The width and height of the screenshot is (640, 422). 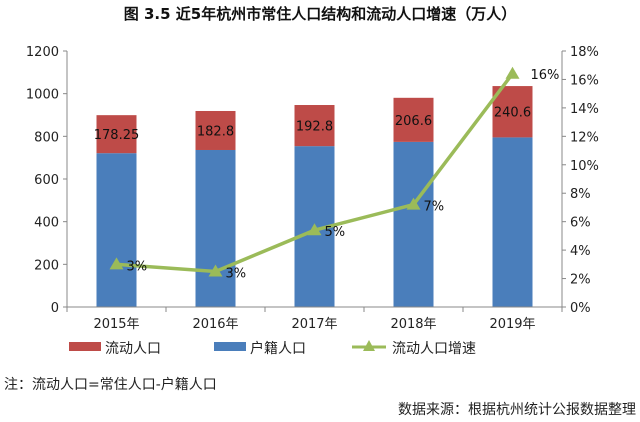 I want to click on footnote: 注：流动人口=常住人口-户籍人口, so click(x=110, y=384).